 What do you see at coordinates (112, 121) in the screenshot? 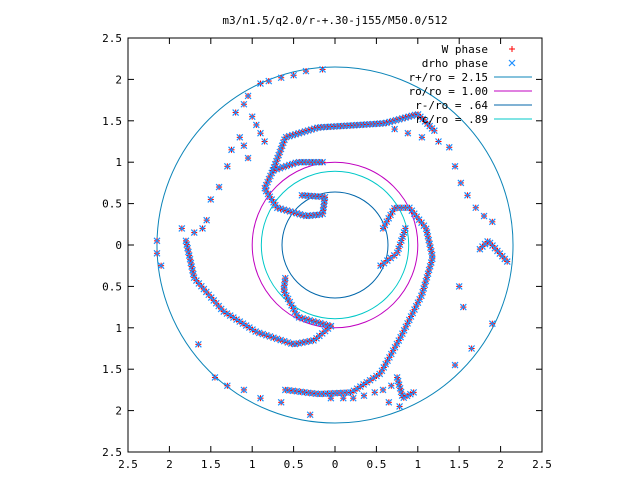
I see `y-tick-label: 1.5` at bounding box center [112, 121].